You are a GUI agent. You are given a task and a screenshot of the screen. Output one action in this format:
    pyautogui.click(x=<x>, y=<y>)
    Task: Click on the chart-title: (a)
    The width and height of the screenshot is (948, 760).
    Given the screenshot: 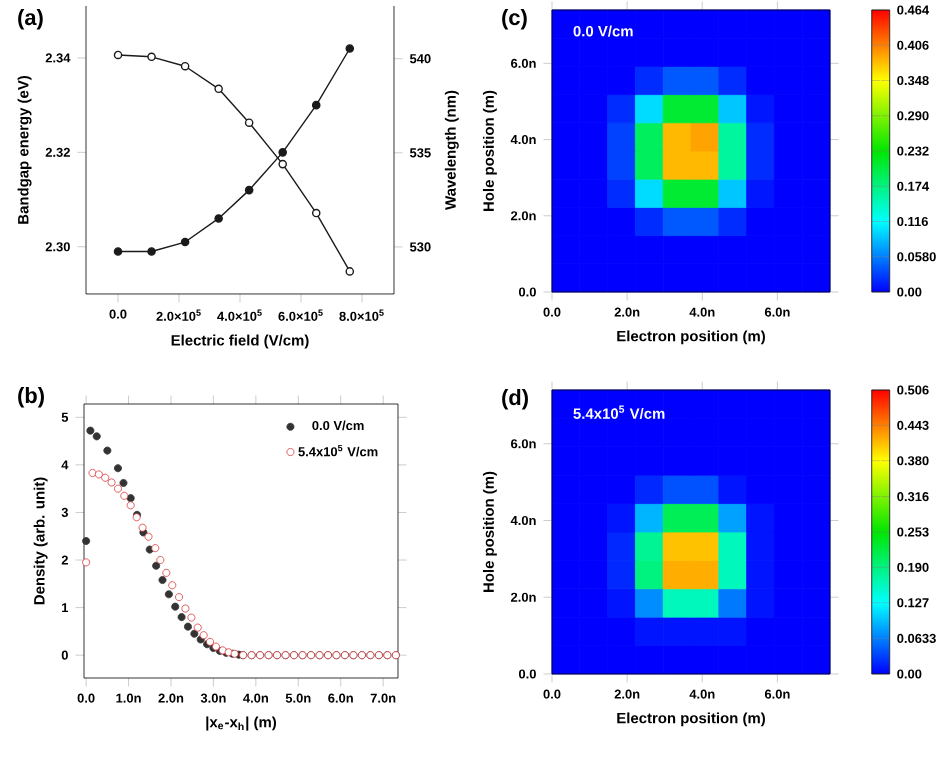 What is the action you would take?
    pyautogui.click(x=30, y=19)
    